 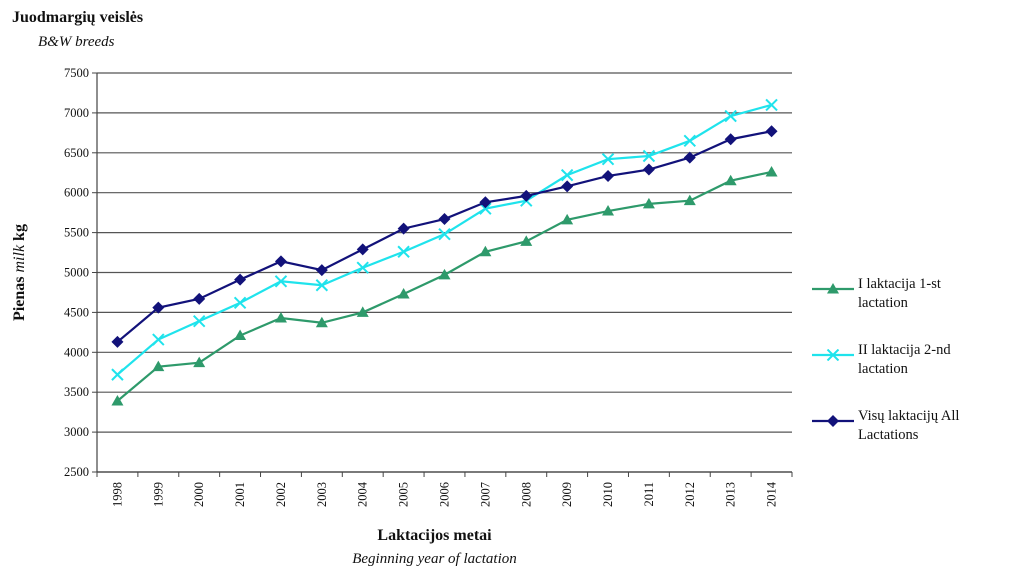 I want to click on y-tick-label: 5500, so click(x=76, y=233).